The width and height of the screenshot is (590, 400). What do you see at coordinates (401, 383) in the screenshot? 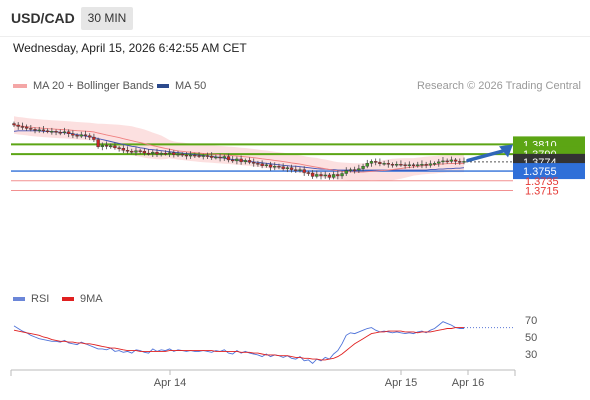
I see `x-tick-Apr-15: Apr 15` at bounding box center [401, 383].